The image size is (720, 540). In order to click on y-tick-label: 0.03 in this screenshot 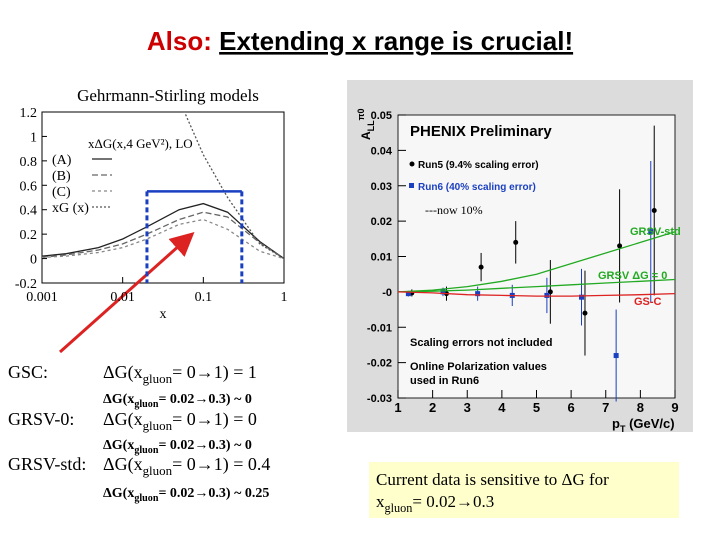, I will do `click(381, 187)`.